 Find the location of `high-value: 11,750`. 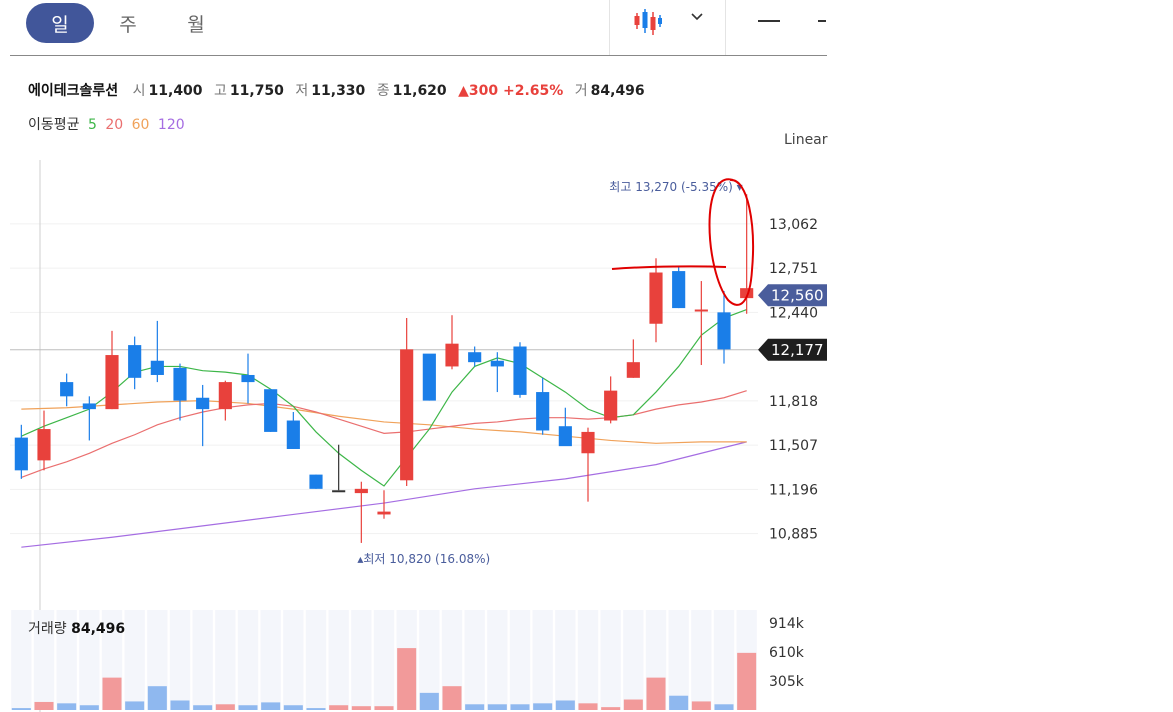

high-value: 11,750 is located at coordinates (256, 91).